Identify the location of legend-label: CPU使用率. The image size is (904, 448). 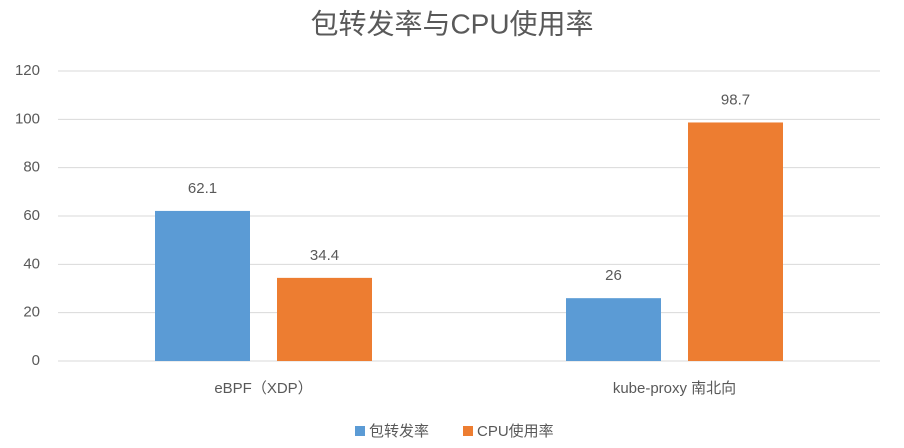
(515, 431).